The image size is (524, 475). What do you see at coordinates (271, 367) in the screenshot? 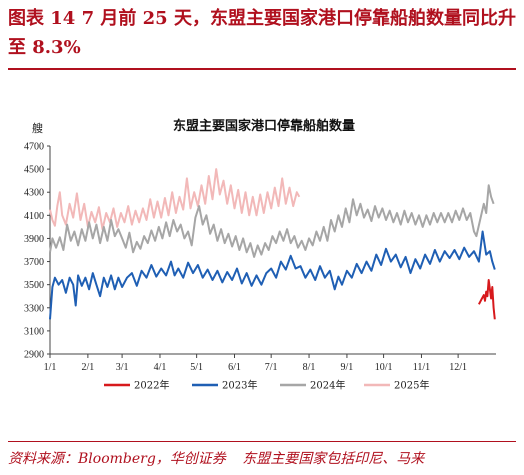
I see `x-tick-label: 7/1` at bounding box center [271, 367].